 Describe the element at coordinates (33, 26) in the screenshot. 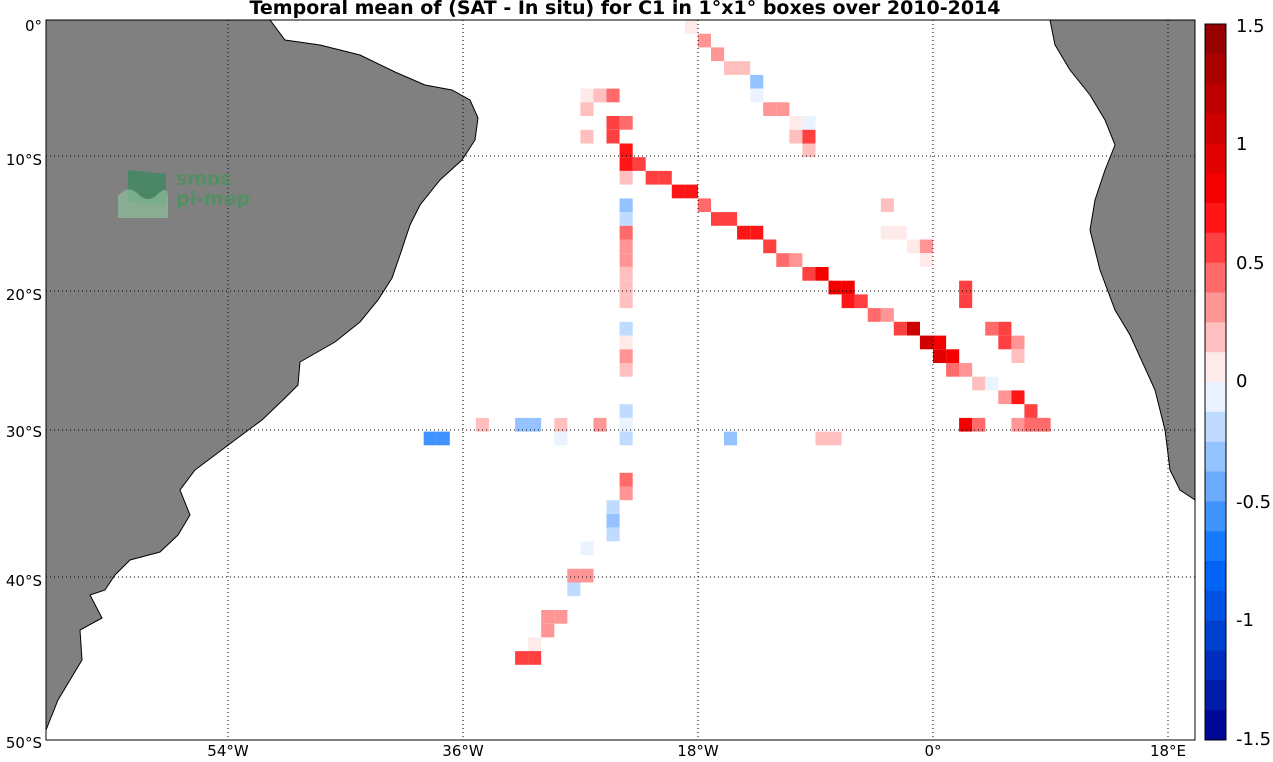

I see `lat-label-0: 0°` at that location.